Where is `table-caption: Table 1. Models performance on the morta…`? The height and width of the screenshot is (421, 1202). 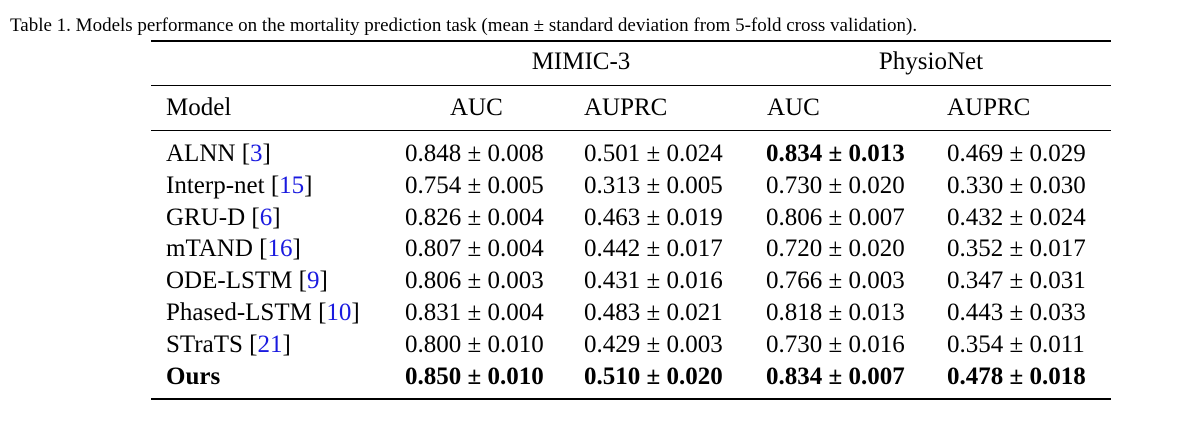 table-caption: Table 1. Models performance on the morta… is located at coordinates (464, 25).